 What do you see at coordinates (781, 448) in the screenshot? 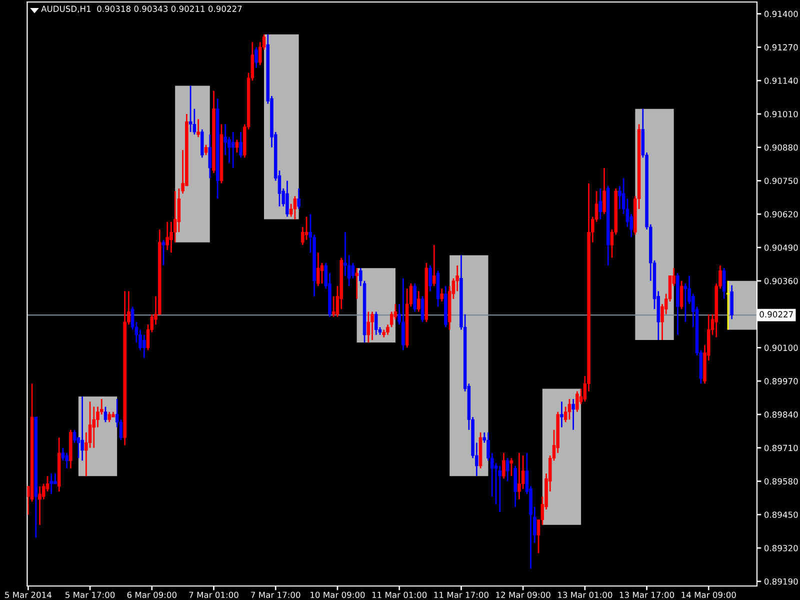
I see `y-tick-label: 0.89710` at bounding box center [781, 448].